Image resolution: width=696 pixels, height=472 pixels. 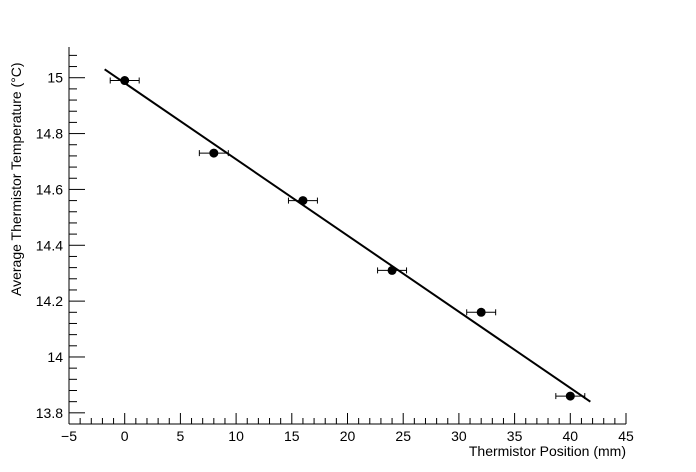 What do you see at coordinates (292, 436) in the screenshot?
I see `x-tick-label: 15` at bounding box center [292, 436].